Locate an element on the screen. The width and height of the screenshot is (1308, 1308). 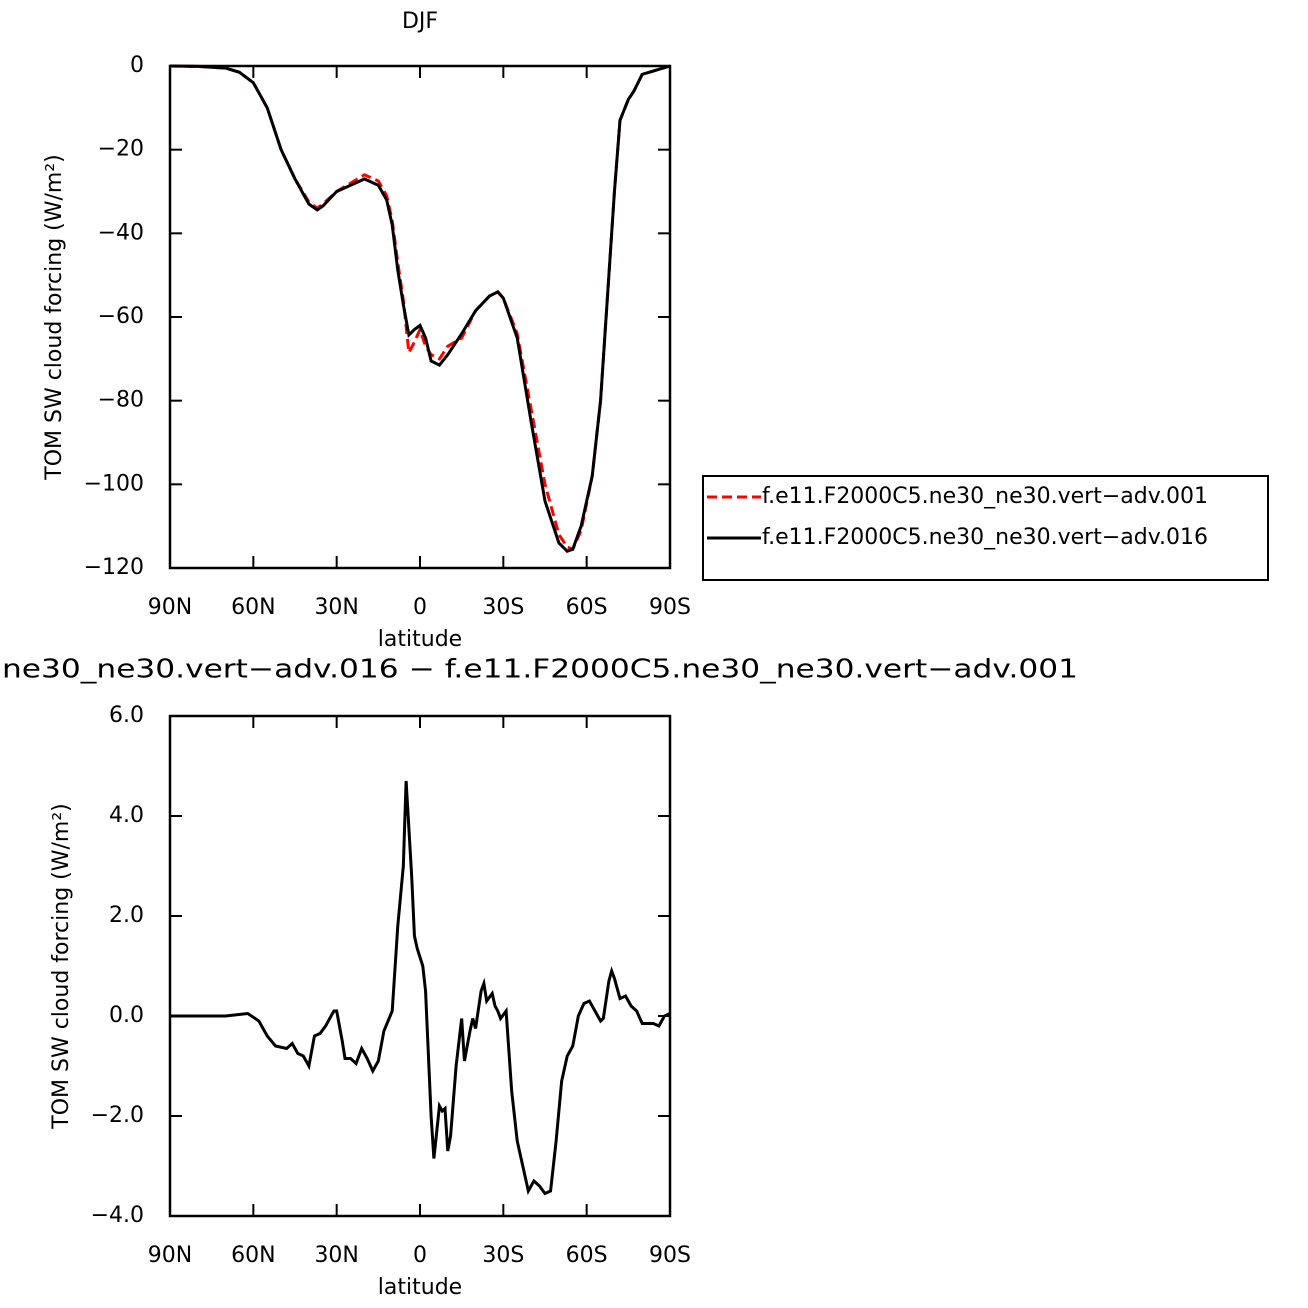
y-tick-label: 2.0 is located at coordinates (126, 915).